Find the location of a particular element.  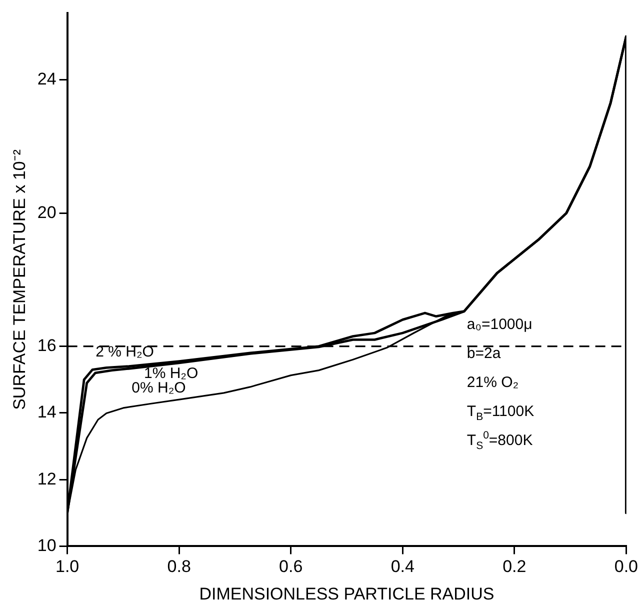

x-tick-label: 0.6 is located at coordinates (291, 566).